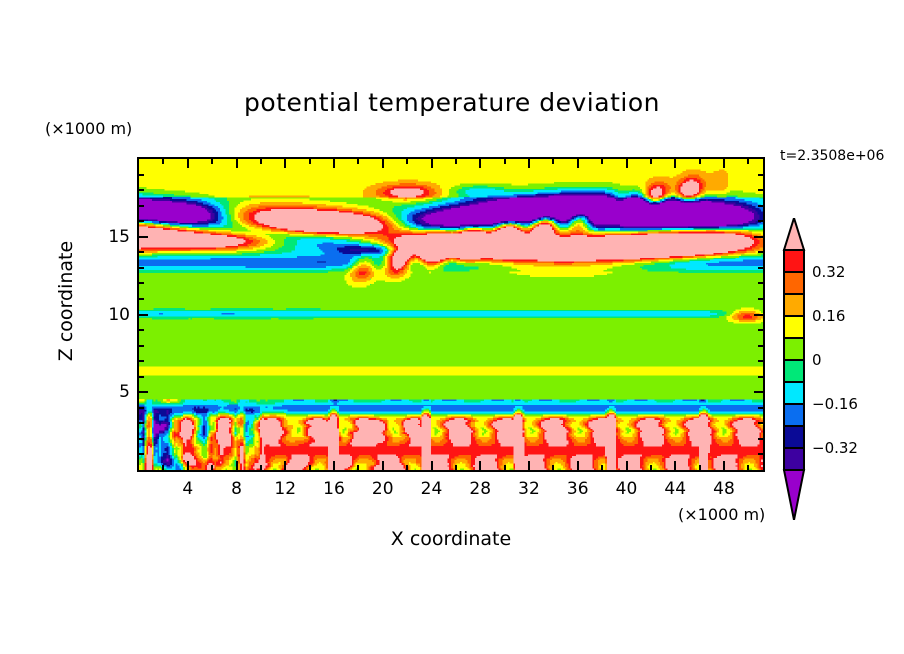 This screenshot has height=654, width=904. What do you see at coordinates (577, 489) in the screenshot?
I see `x-axis-tick-label: 36` at bounding box center [577, 489].